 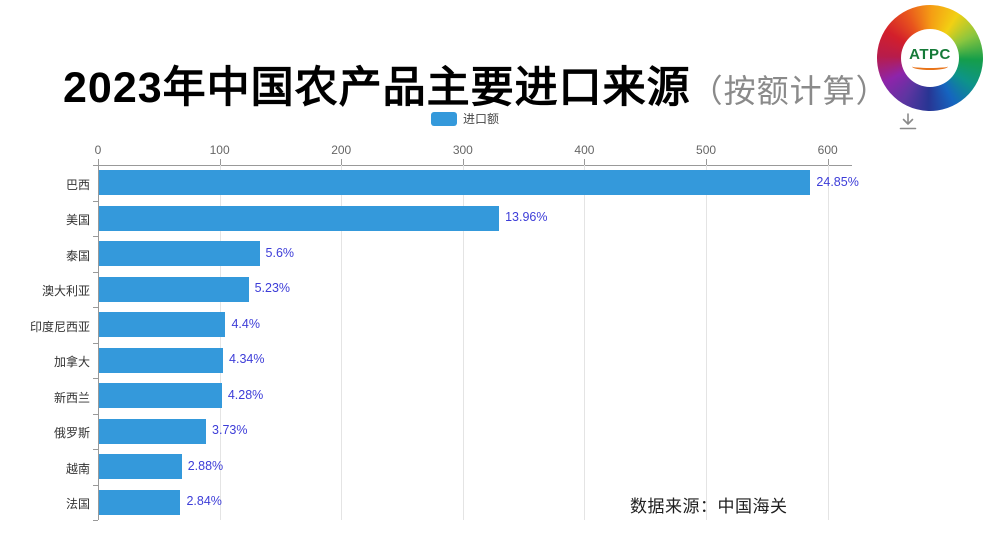 What do you see at coordinates (59, 326) in the screenshot?
I see `category-label: 印度尼西亚` at bounding box center [59, 326].